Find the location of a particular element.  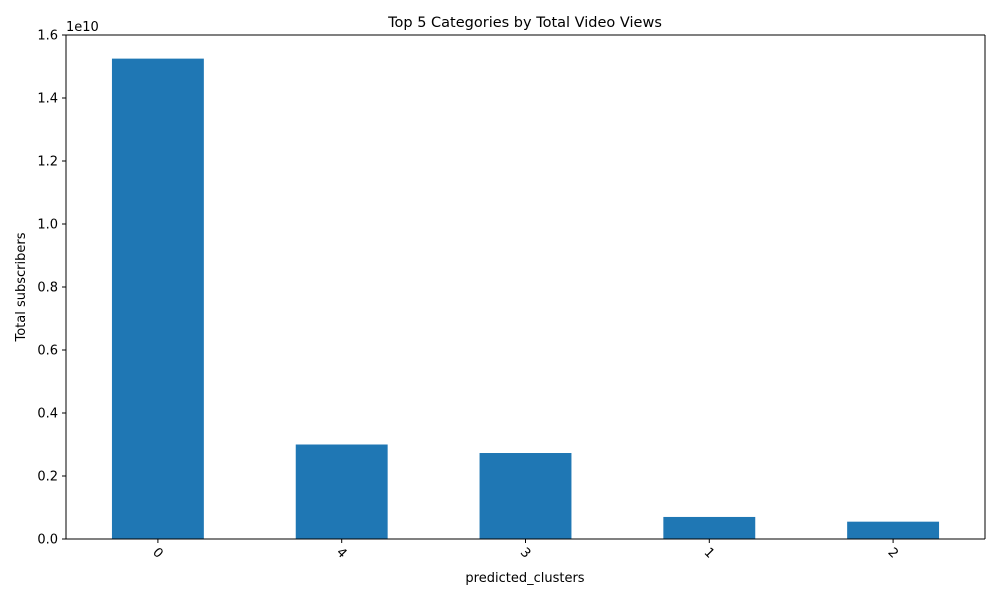

x-tick-label-3: 3 is located at coordinates (525, 553).